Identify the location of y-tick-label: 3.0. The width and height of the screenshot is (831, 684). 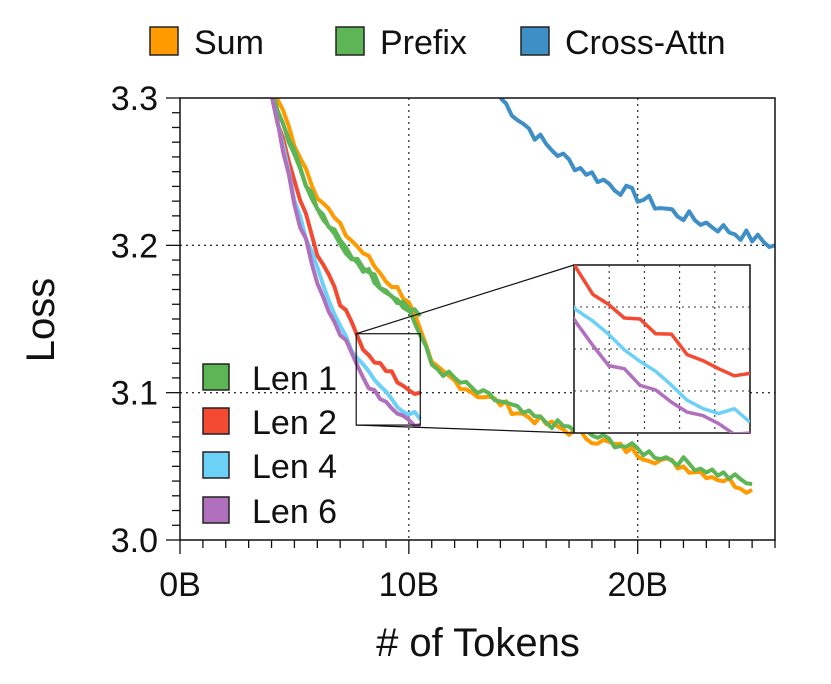
(134, 541).